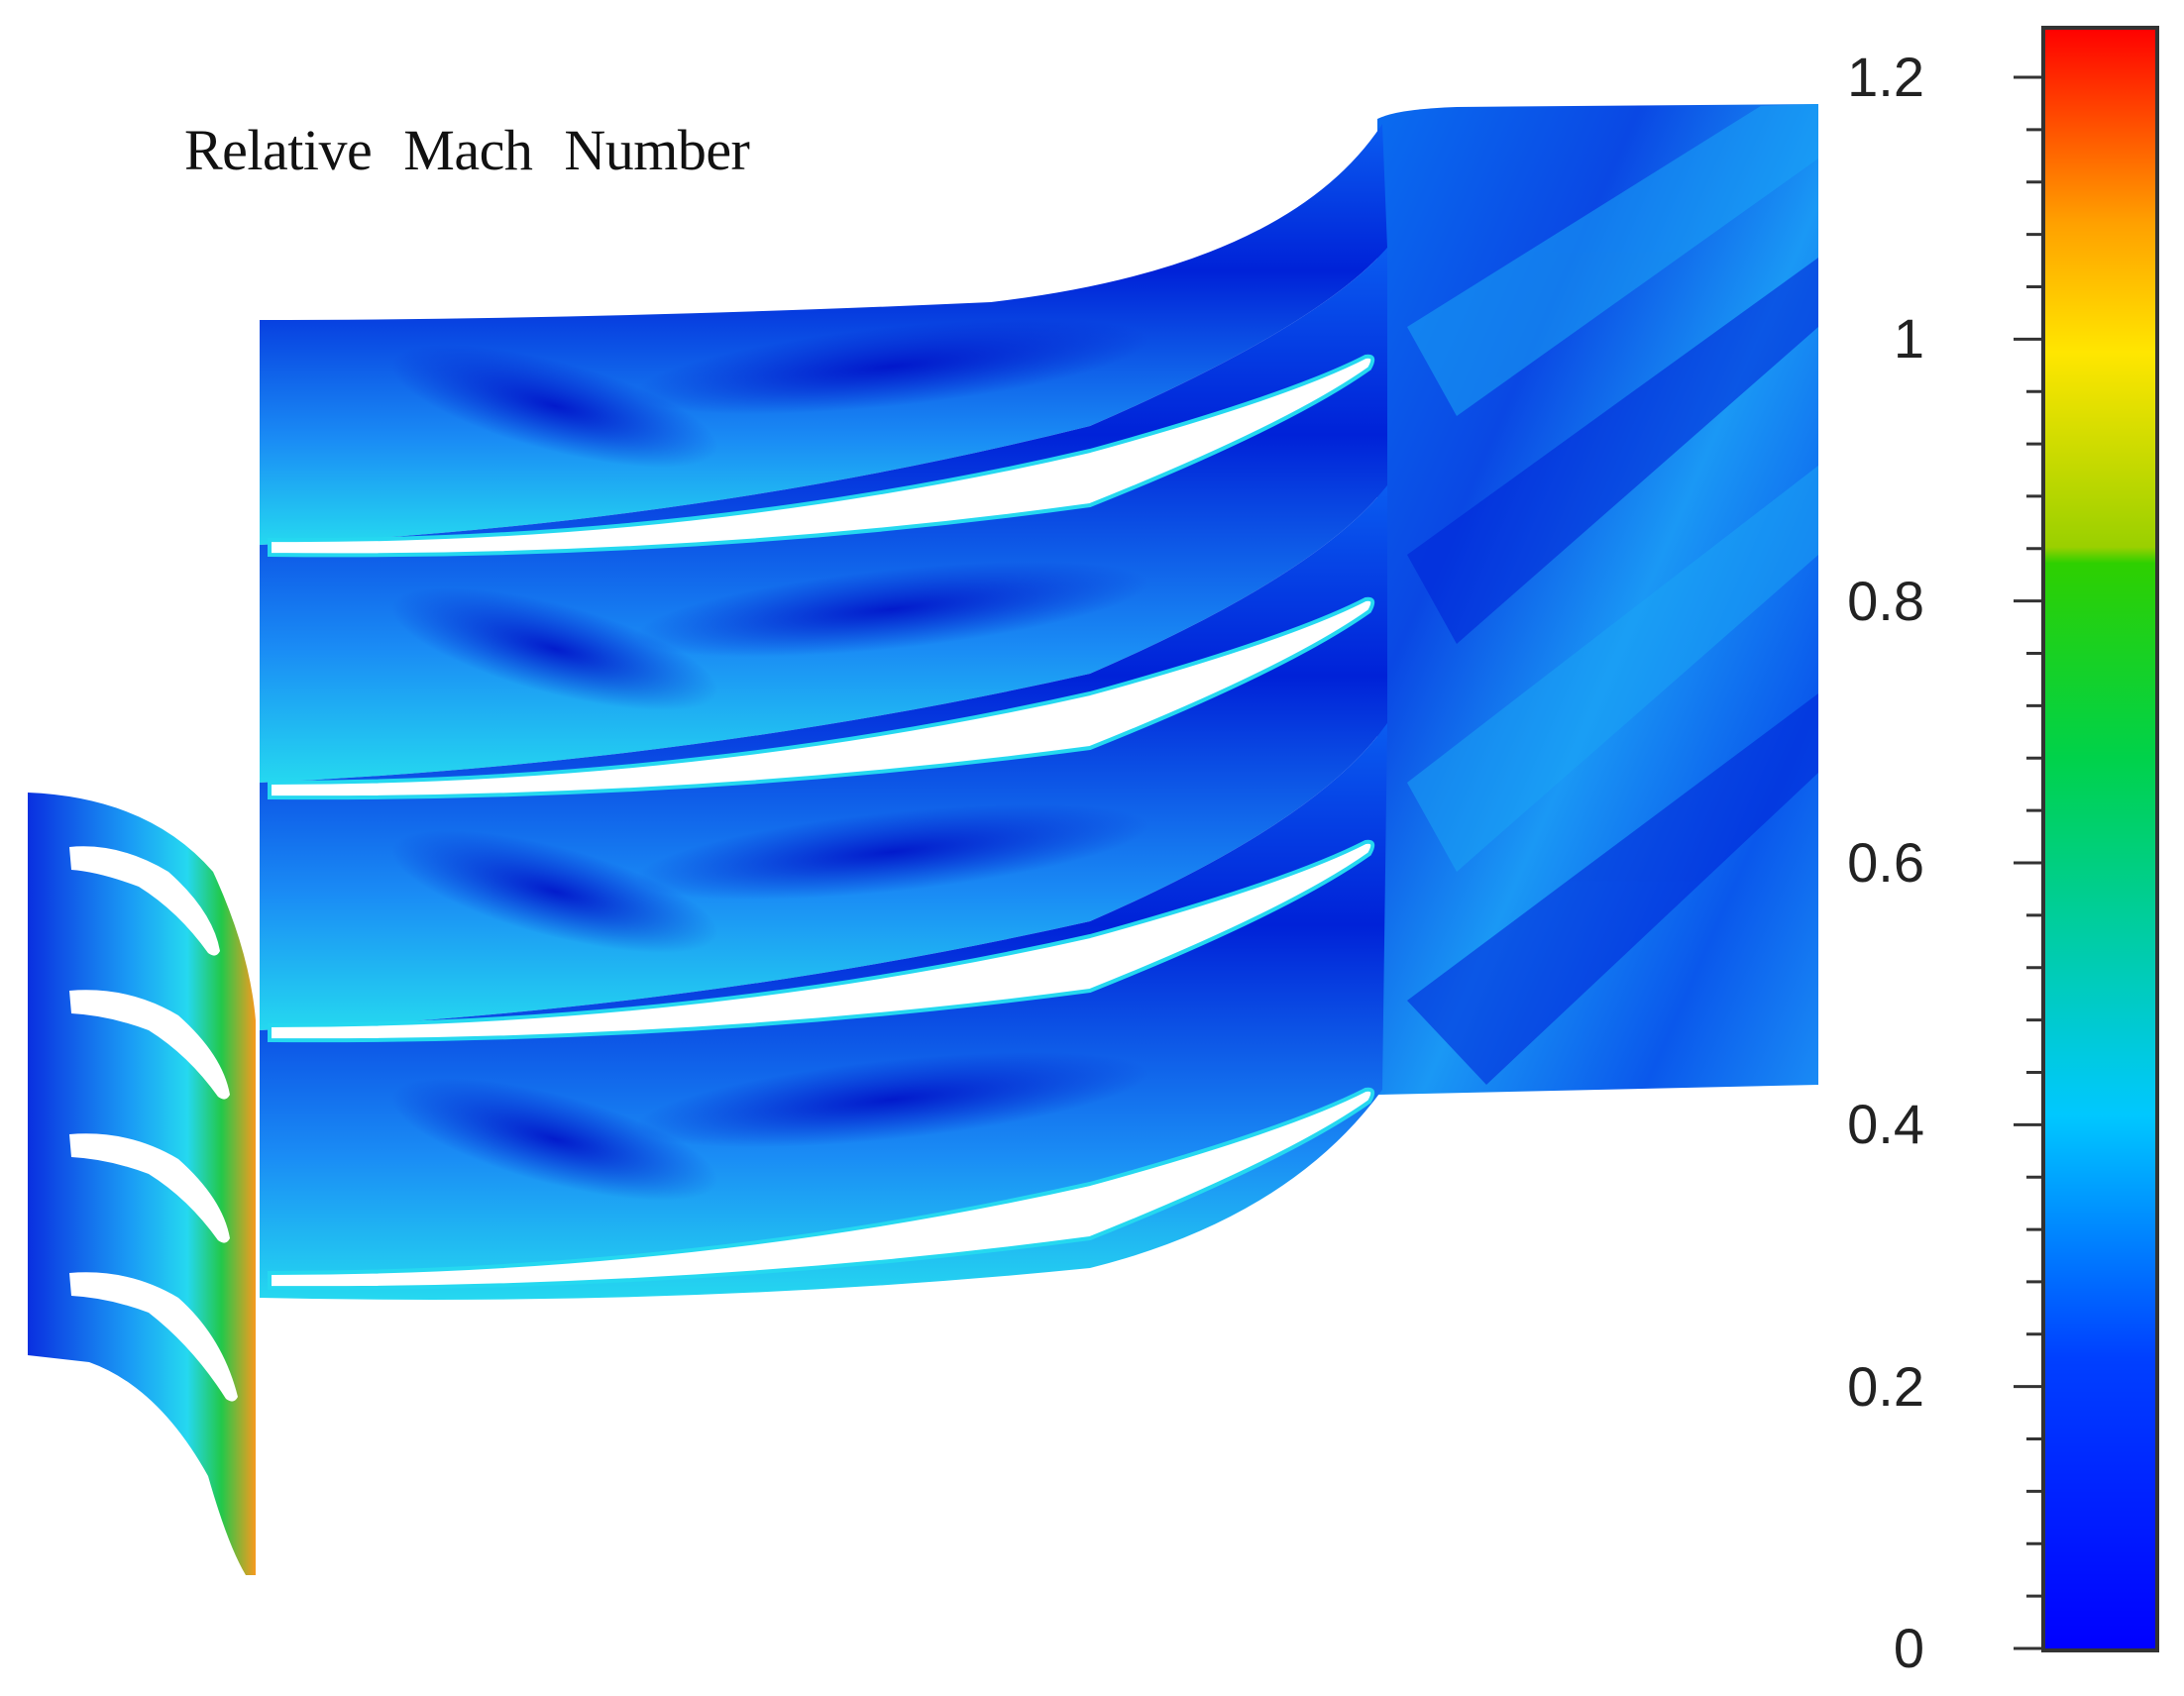  Describe the element at coordinates (467, 150) in the screenshot. I see `plot-title: Relative Mach Number` at that location.